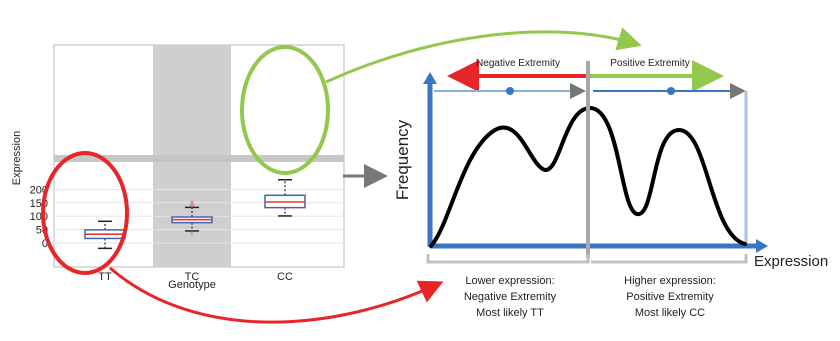 This screenshot has height=341, width=840. What do you see at coordinates (192, 277) in the screenshot?
I see `xtick-label: TC` at bounding box center [192, 277].